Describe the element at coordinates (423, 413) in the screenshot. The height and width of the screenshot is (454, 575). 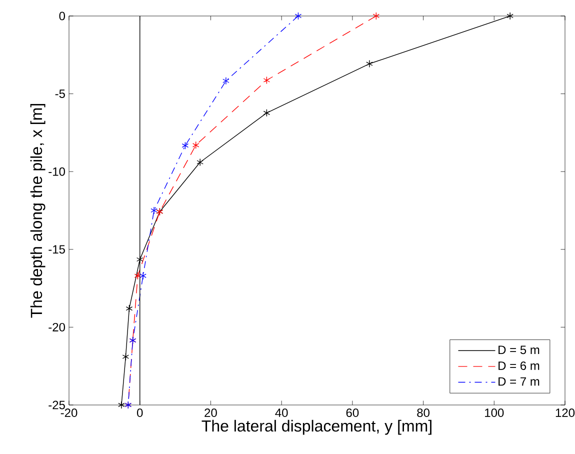
I see `x-tick-label: 80` at that location.